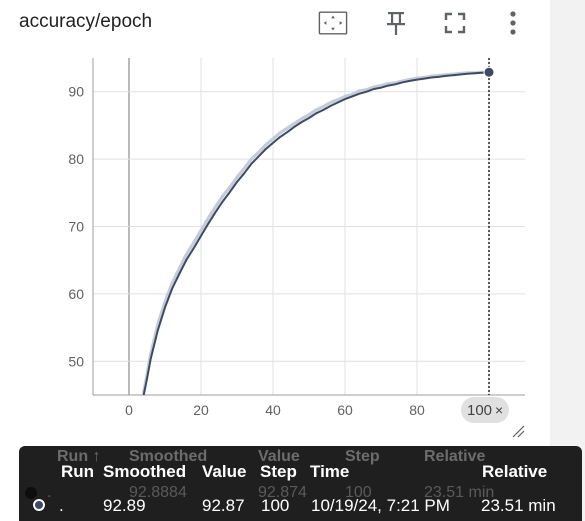  I want to click on ghost-run-dot, so click(31, 493).